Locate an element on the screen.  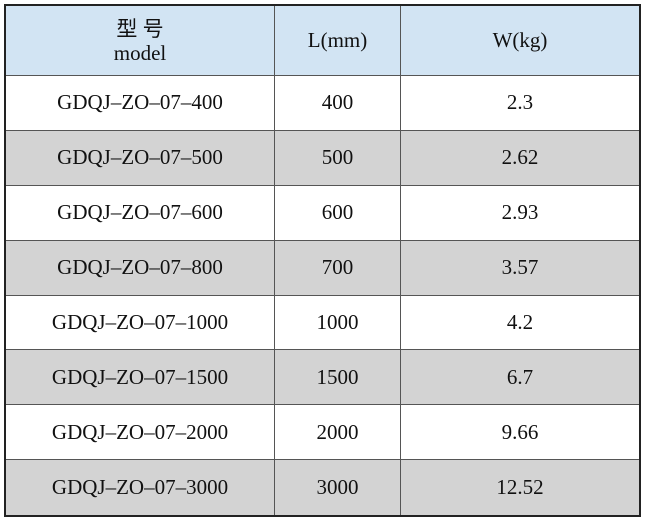
table-cell: 1000 is located at coordinates (338, 323).